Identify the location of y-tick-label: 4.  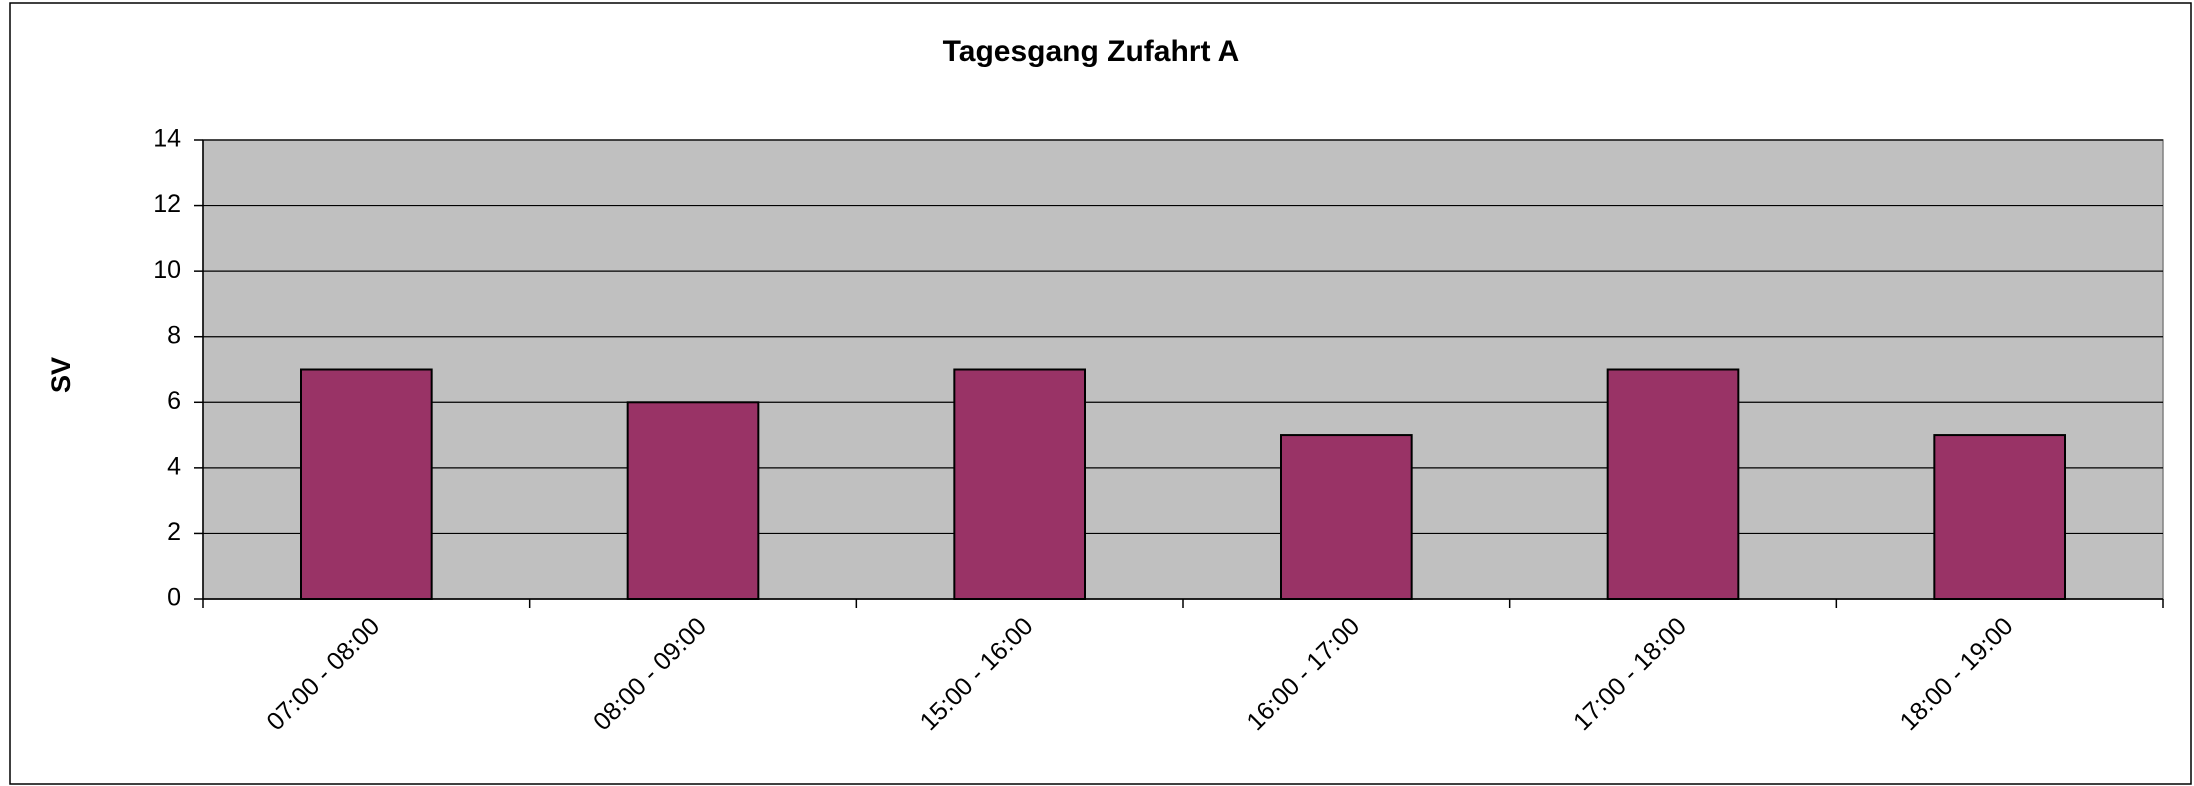
(174, 466).